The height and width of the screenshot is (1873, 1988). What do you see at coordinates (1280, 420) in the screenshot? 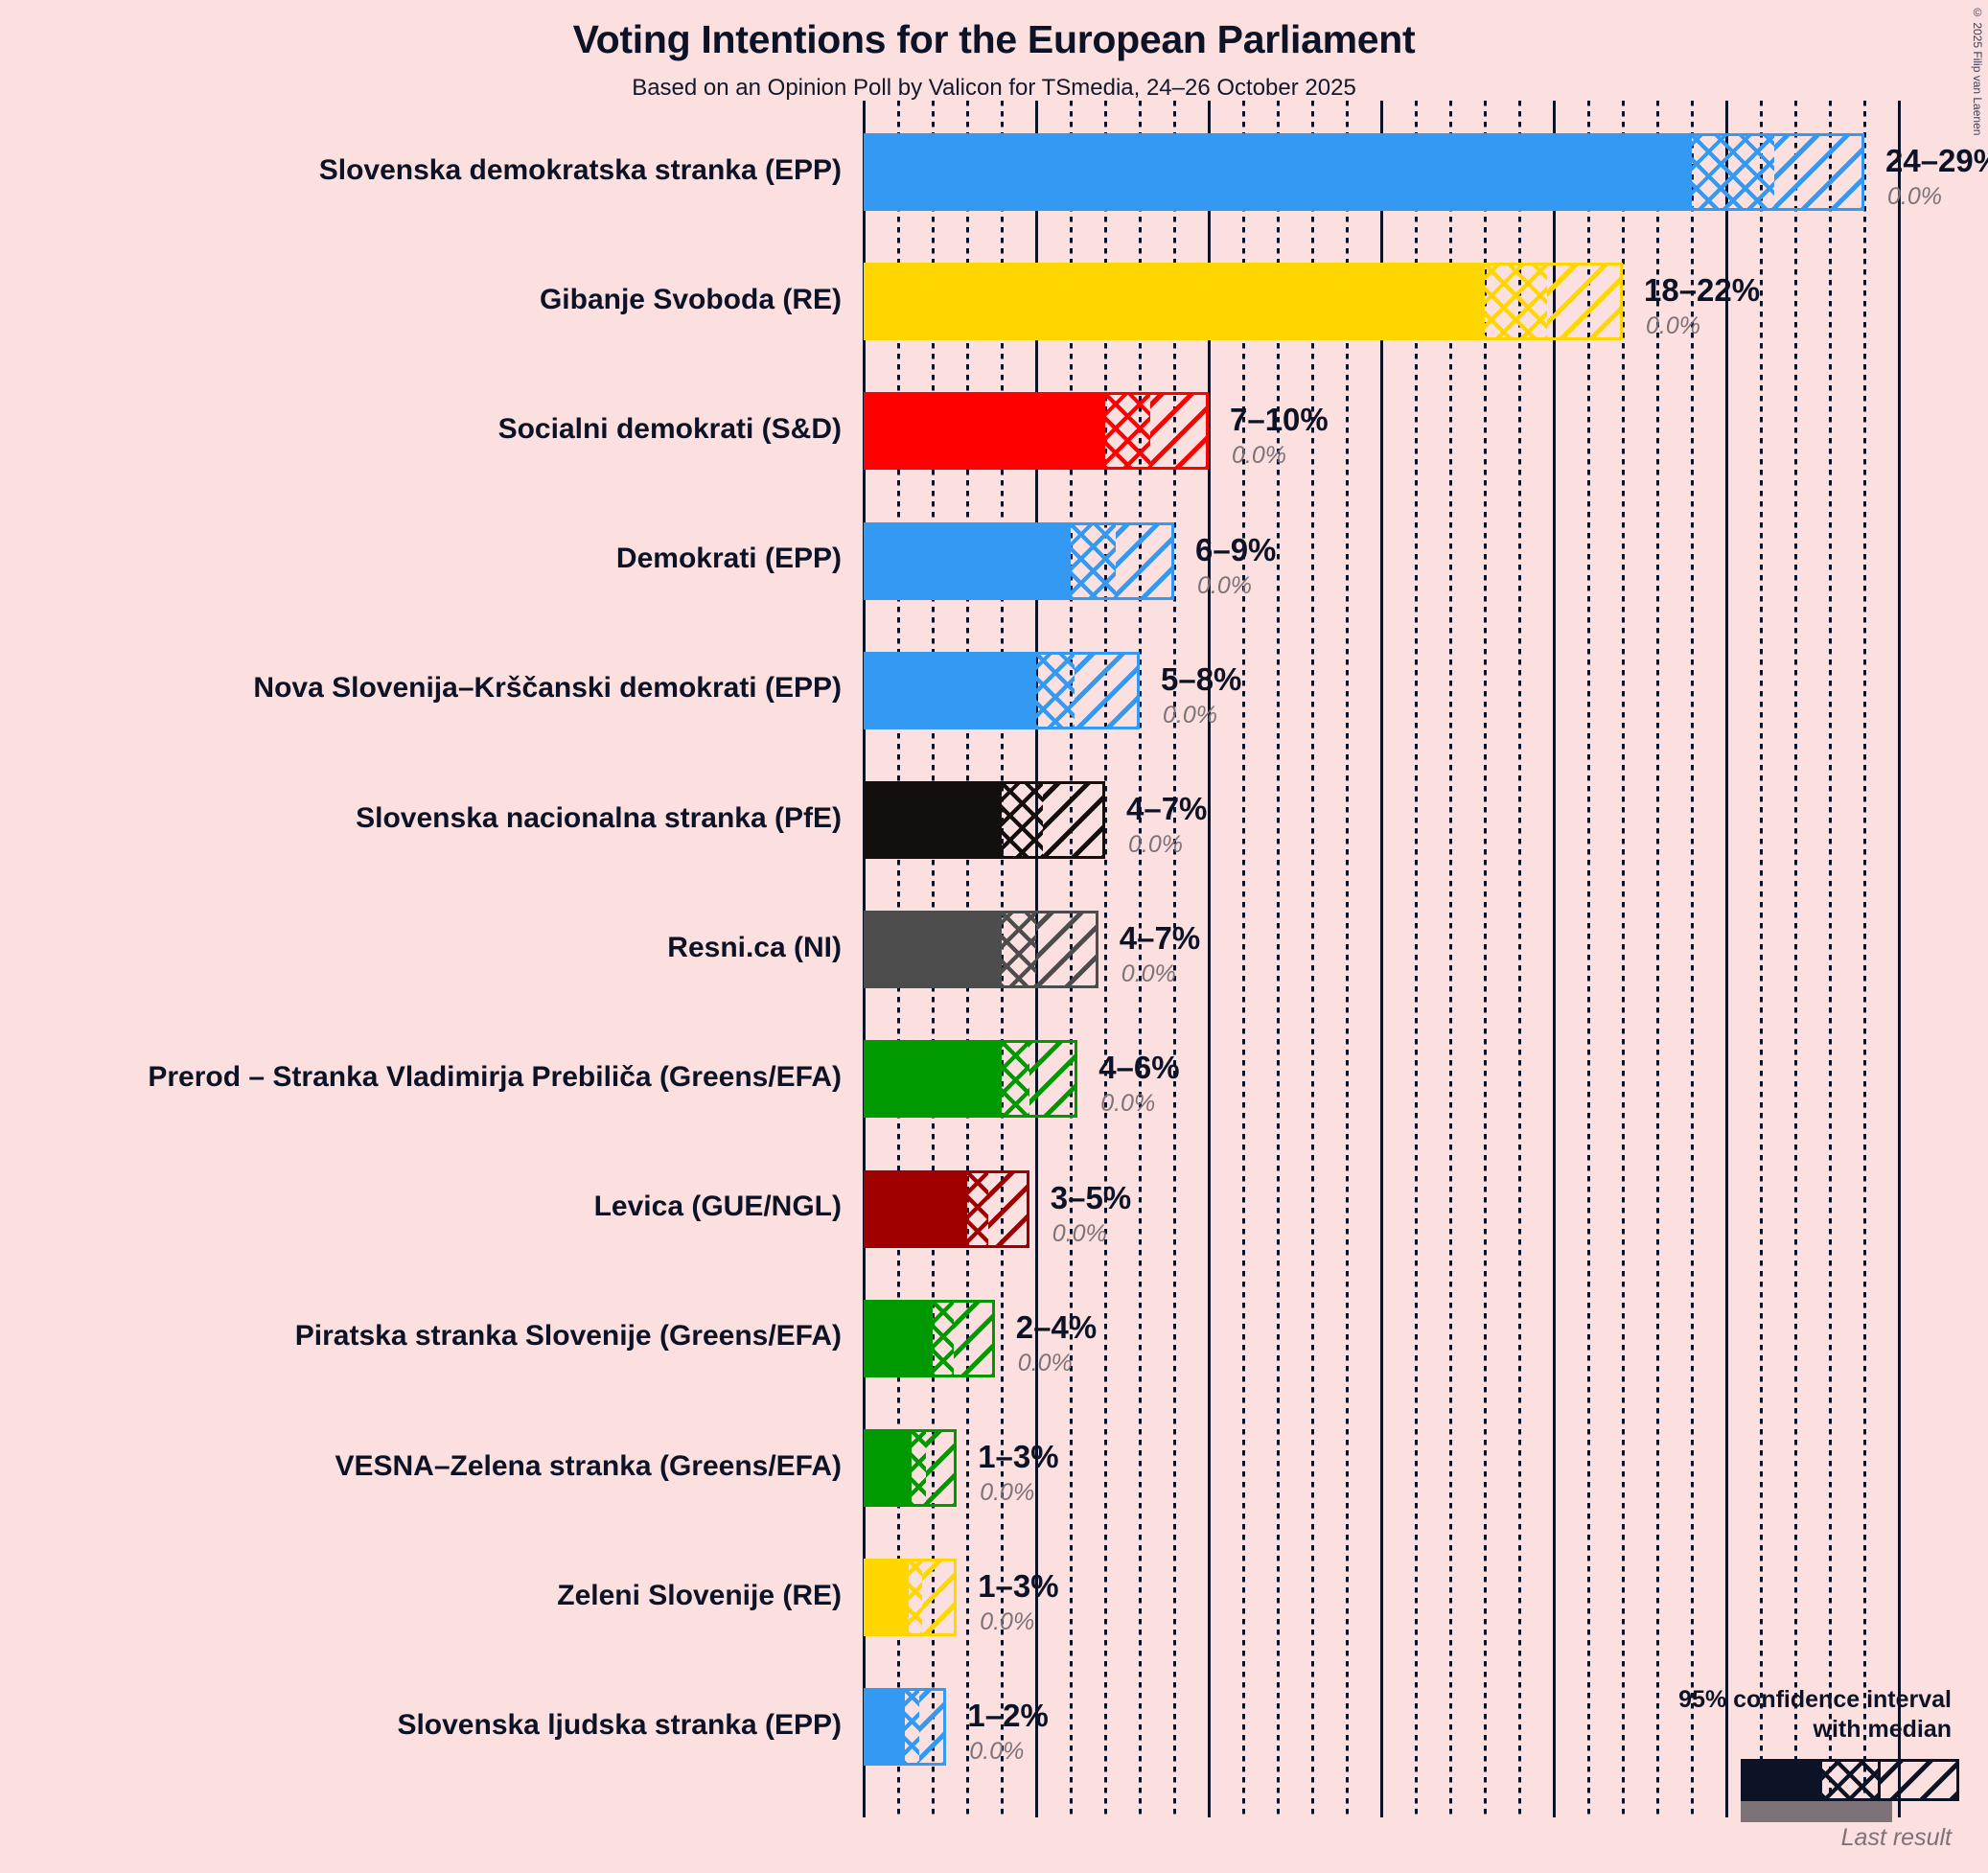
I see `value-range-label: 7–10%` at bounding box center [1280, 420].